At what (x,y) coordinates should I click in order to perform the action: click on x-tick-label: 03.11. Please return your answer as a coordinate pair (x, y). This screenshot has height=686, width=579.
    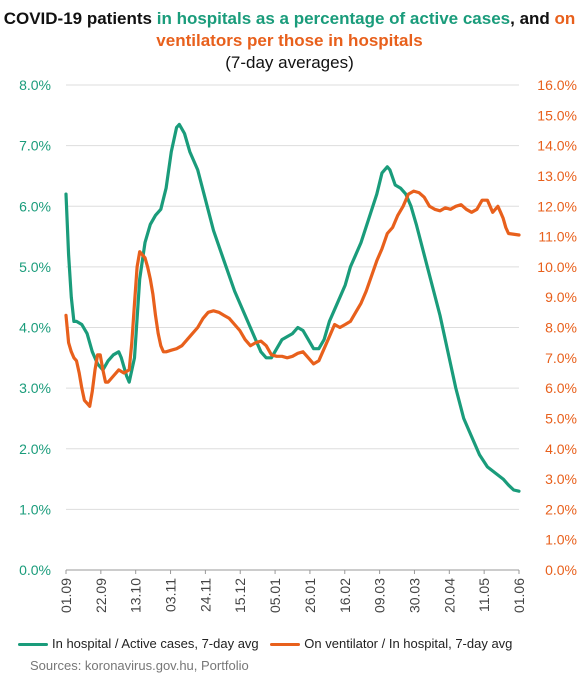
    Looking at the image, I should click on (171, 595).